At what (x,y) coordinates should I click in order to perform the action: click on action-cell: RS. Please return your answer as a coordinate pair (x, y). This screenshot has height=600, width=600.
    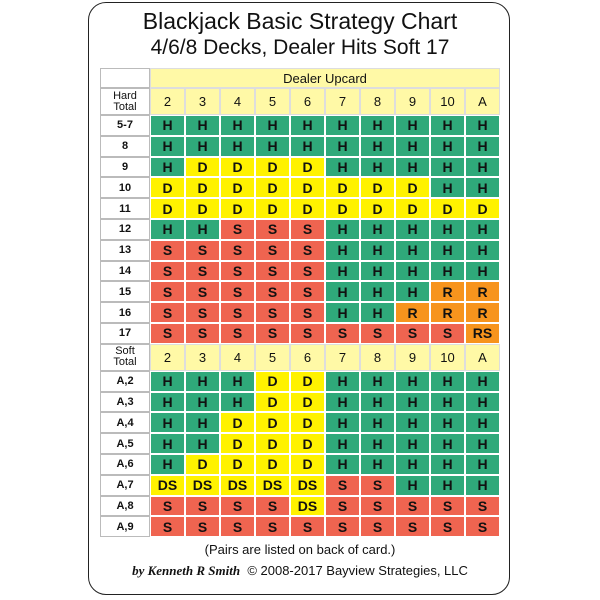
    Looking at the image, I should click on (482, 333).